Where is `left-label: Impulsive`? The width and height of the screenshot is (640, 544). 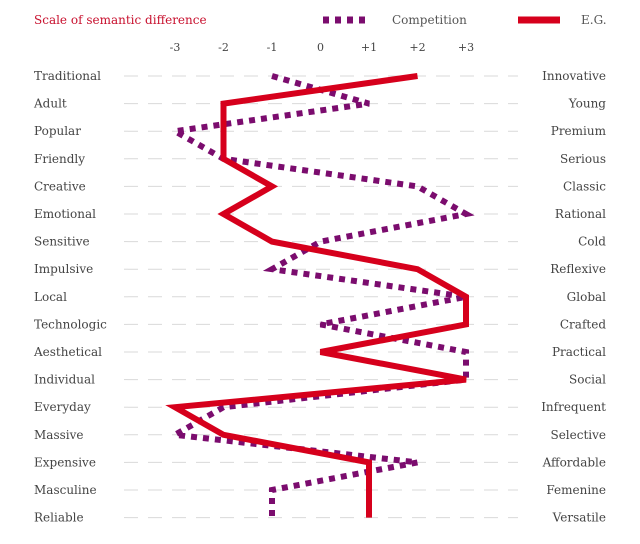 left-label: Impulsive is located at coordinates (63, 269).